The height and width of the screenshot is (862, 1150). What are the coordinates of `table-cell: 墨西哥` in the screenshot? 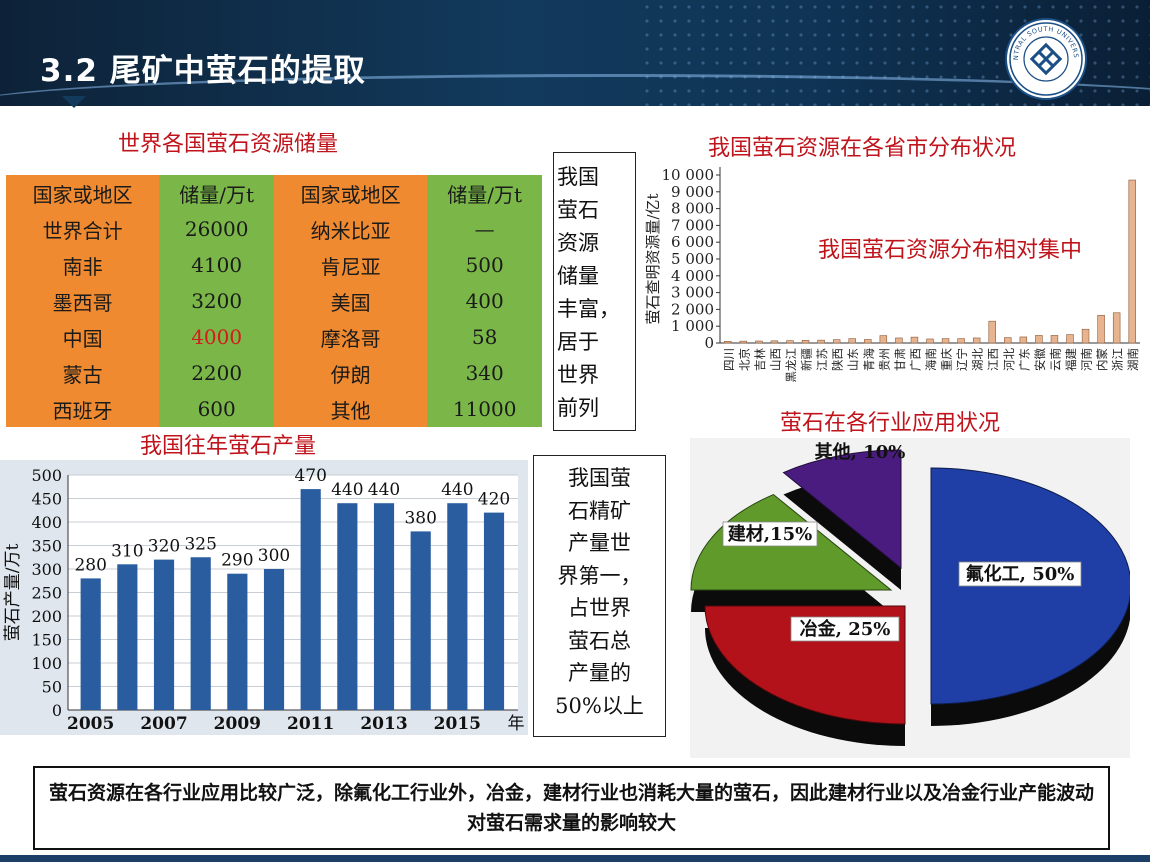 It's located at (83, 301).